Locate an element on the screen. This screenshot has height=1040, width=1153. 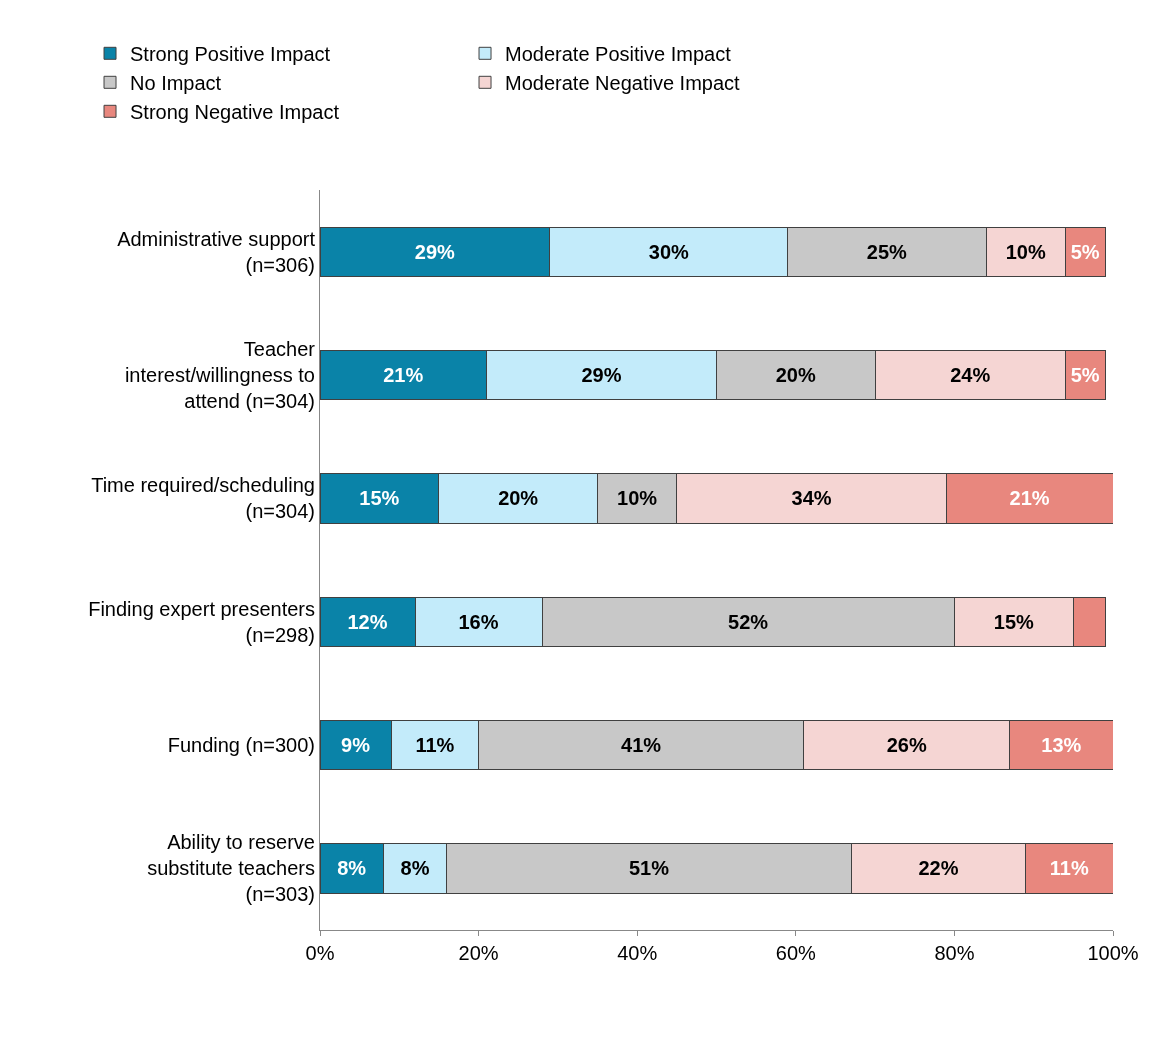
y-tick-label: Time required/scheduling (n=304) is located at coordinates (203, 498).